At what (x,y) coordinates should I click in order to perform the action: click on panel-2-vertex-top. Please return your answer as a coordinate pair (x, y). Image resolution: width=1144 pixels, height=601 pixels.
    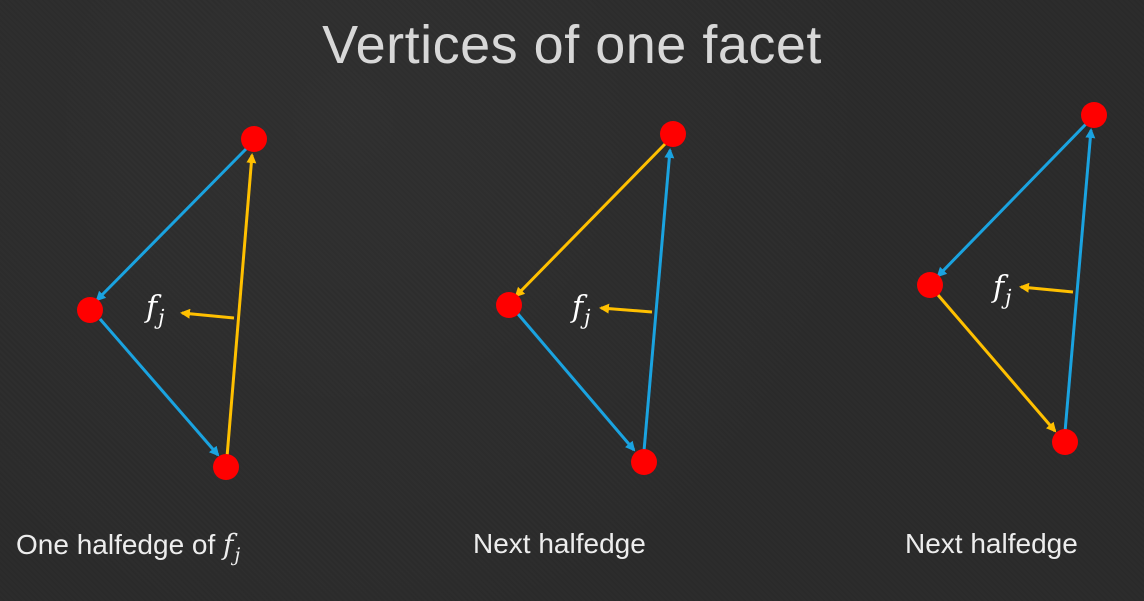
    Looking at the image, I should click on (673, 134).